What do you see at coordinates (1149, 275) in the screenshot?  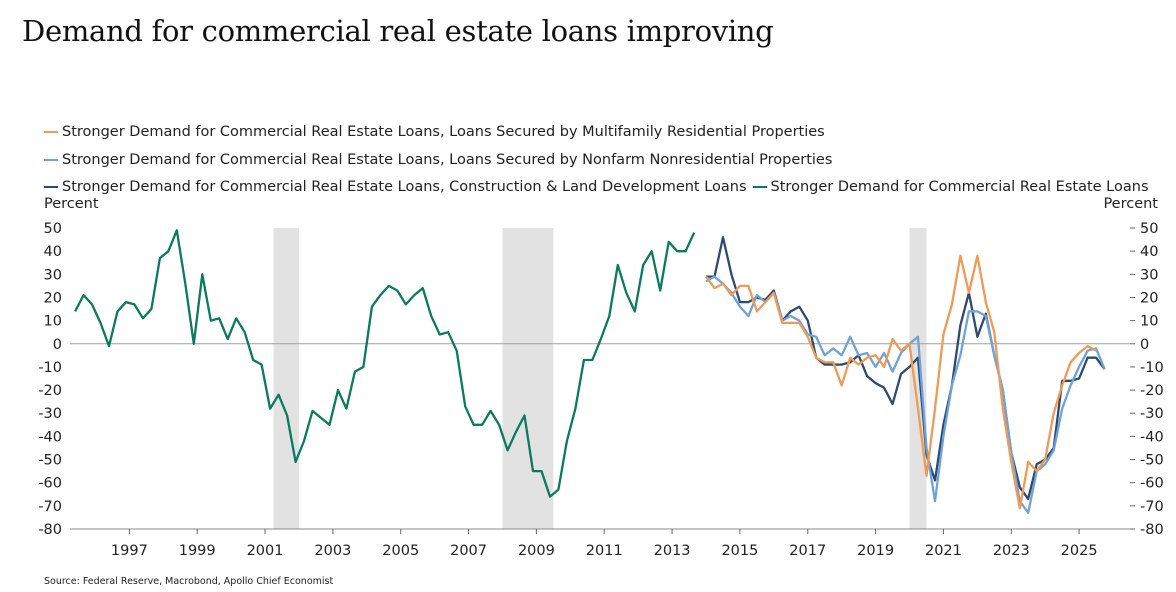 I see `y-tick-label-right: 30` at bounding box center [1149, 275].